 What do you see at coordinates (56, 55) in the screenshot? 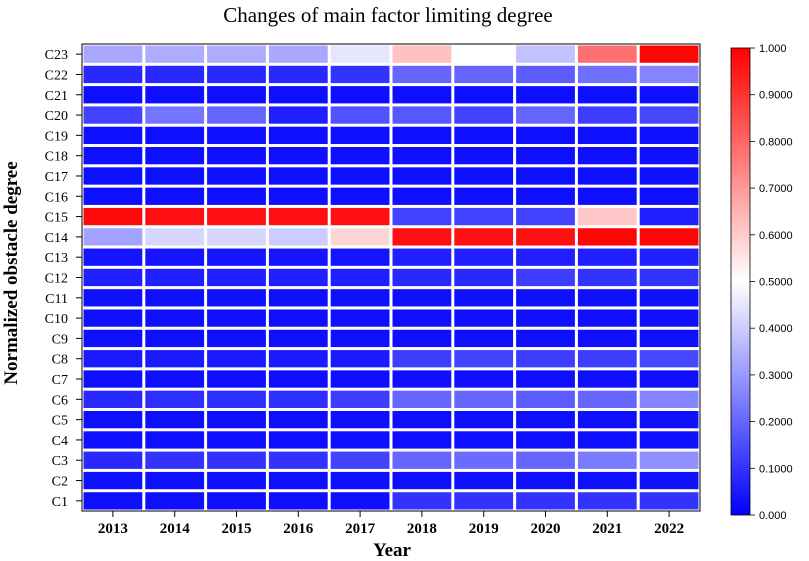
I see `y-tick-label: C23` at bounding box center [56, 55].